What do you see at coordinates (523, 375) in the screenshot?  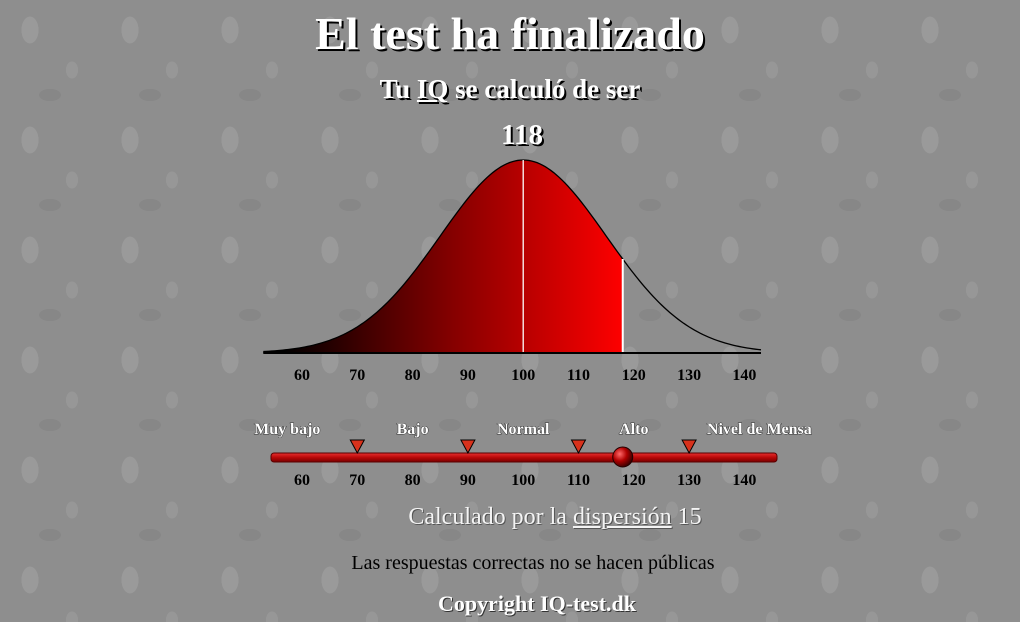 I see `chart-tick-label: 100` at bounding box center [523, 375].